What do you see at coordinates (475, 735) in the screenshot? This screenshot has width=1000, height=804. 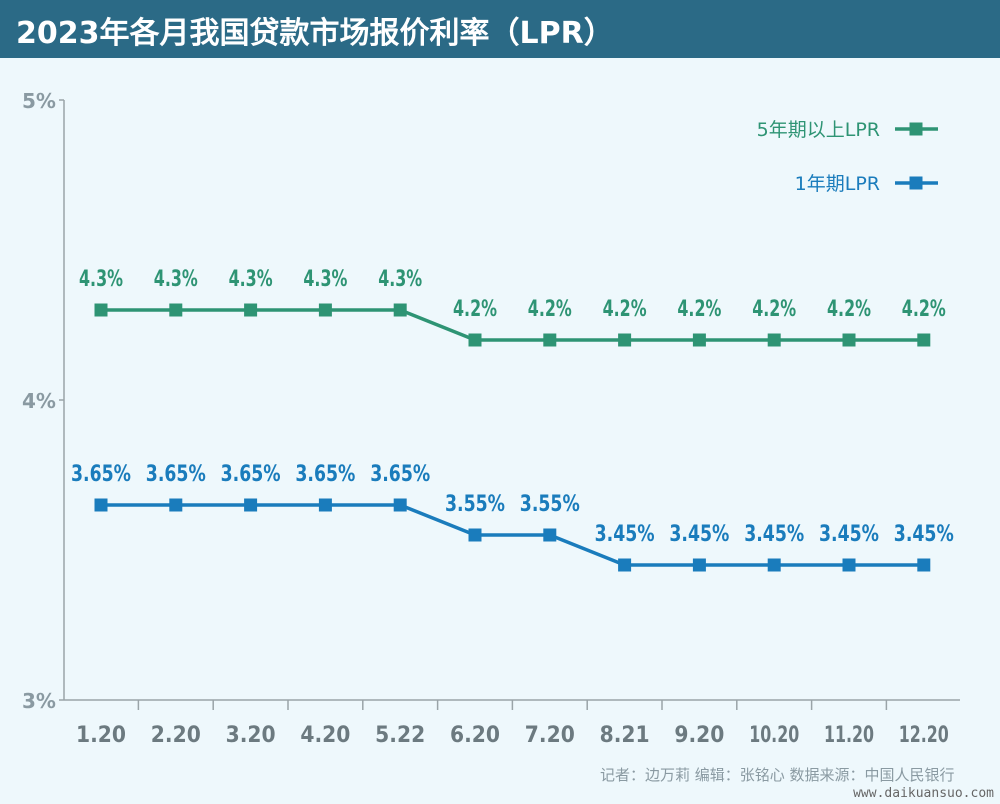 I see `x-tick-label: 6.20` at bounding box center [475, 735].